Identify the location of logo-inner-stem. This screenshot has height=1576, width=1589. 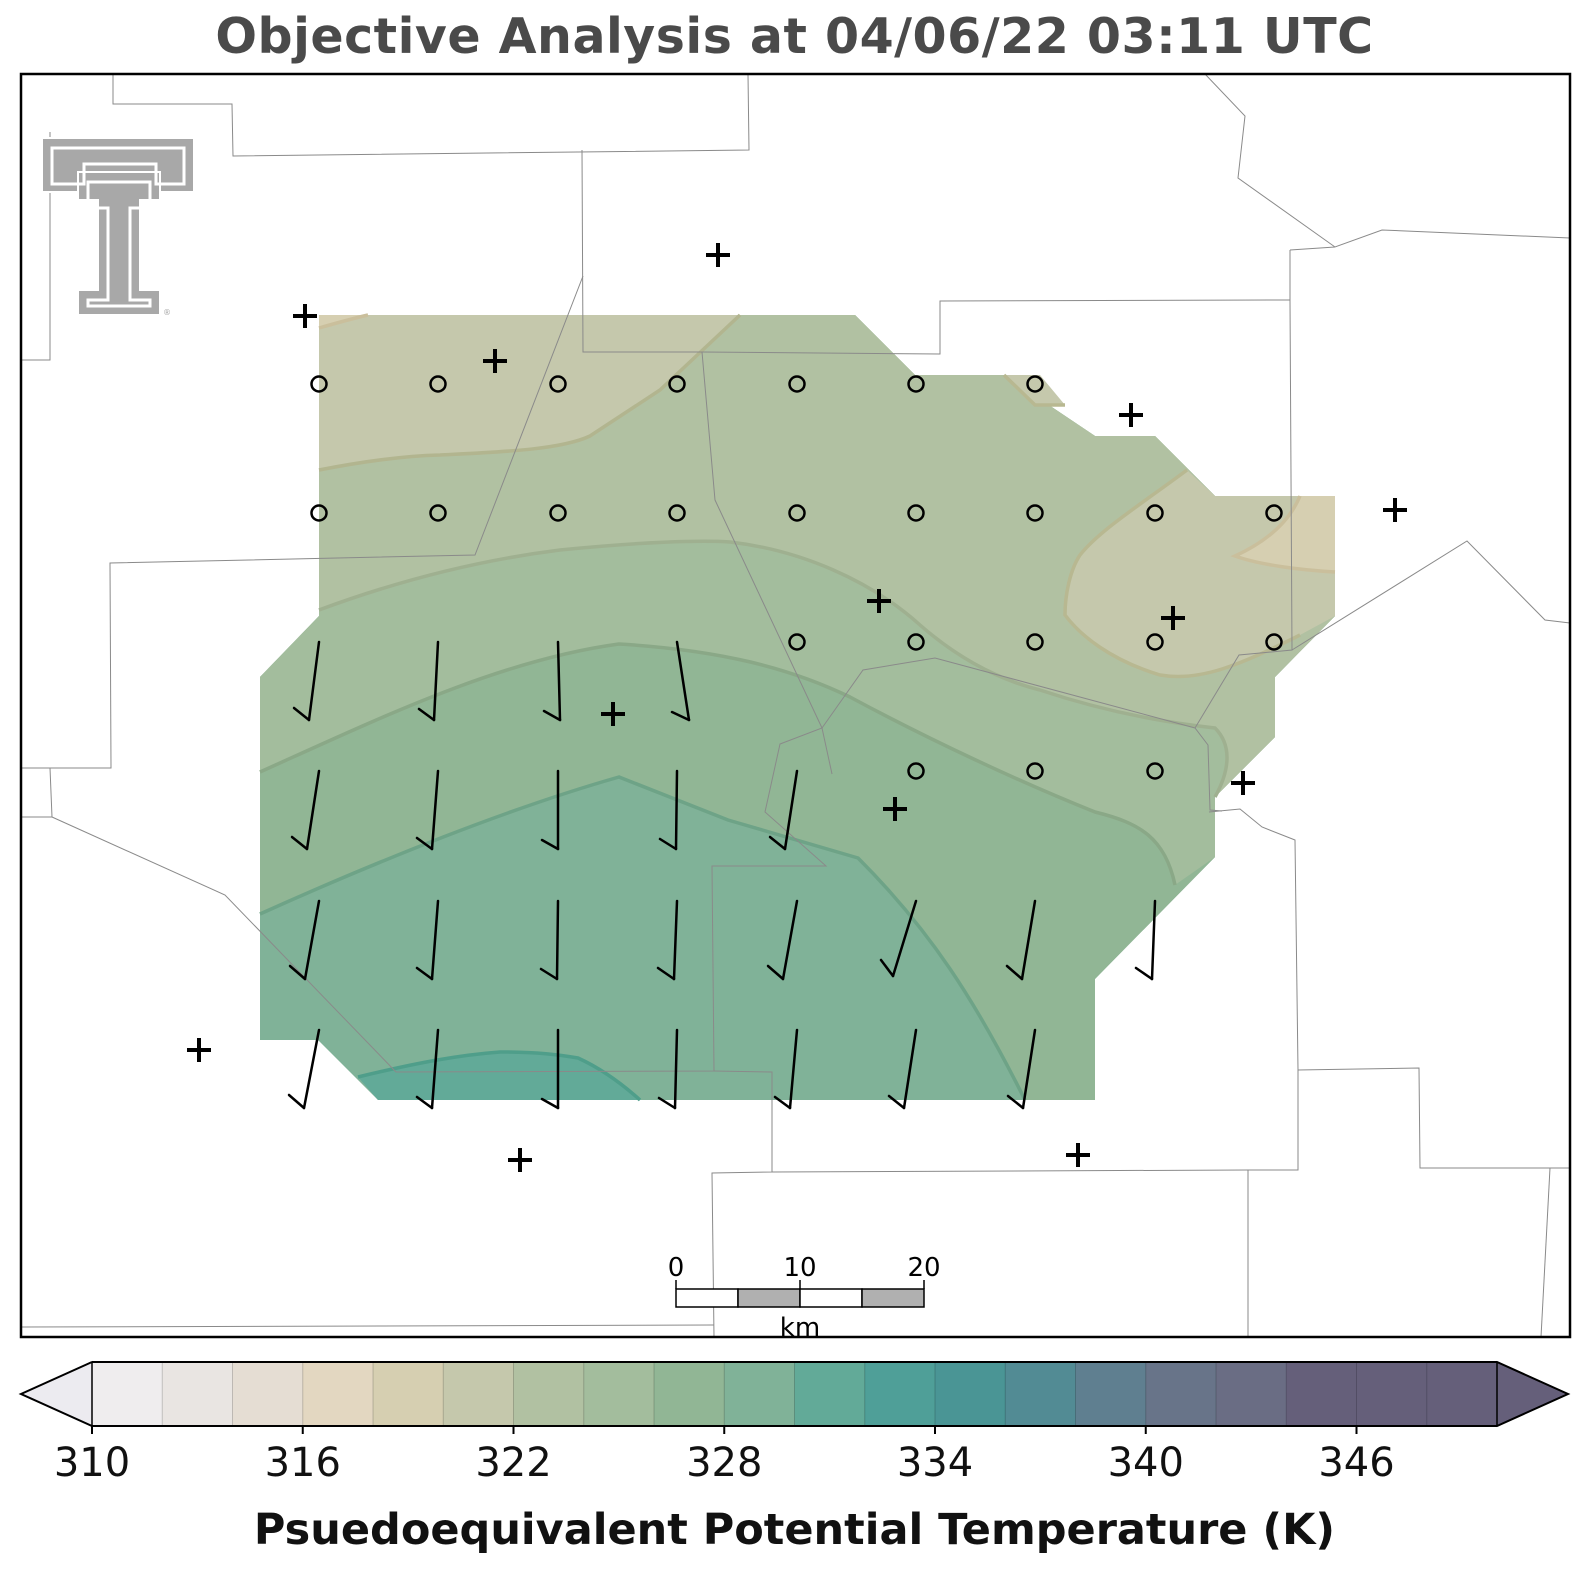
(119, 244).